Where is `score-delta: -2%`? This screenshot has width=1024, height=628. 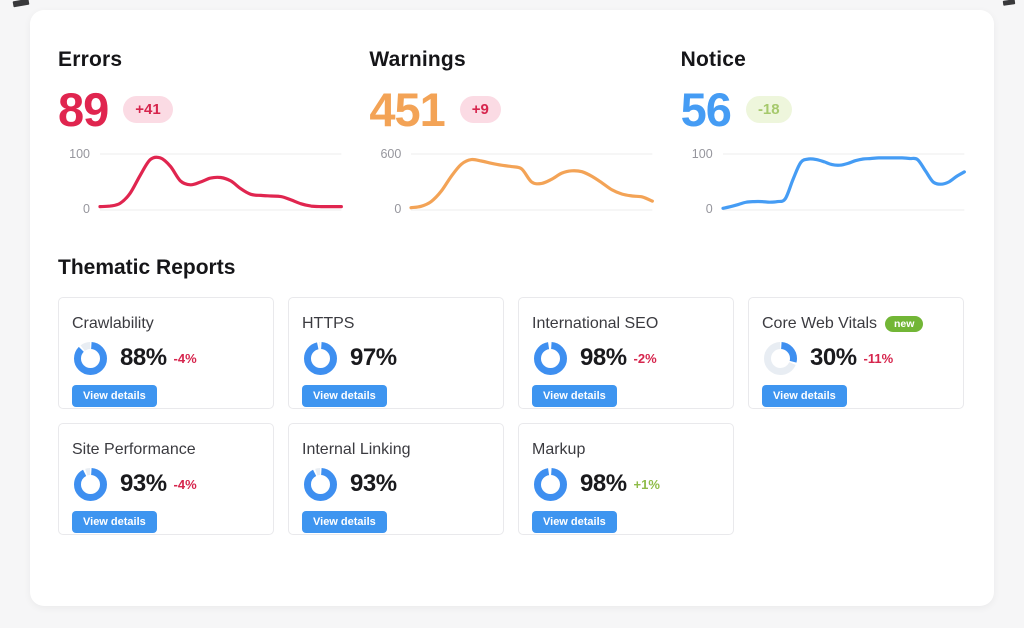 score-delta: -2% is located at coordinates (645, 358).